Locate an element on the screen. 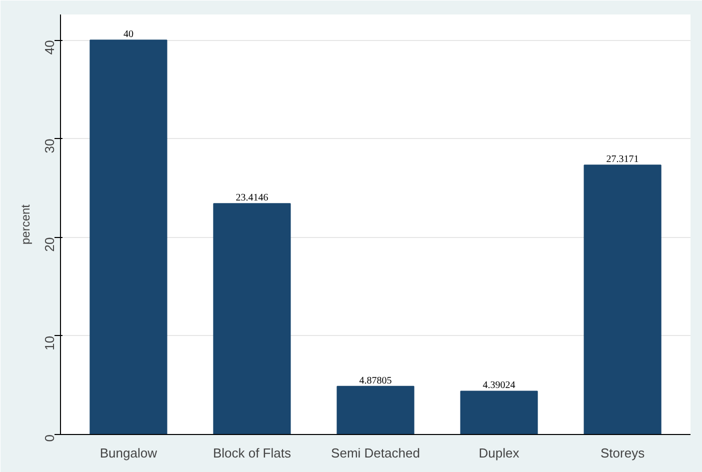  data-label: 23.4146 is located at coordinates (252, 198).